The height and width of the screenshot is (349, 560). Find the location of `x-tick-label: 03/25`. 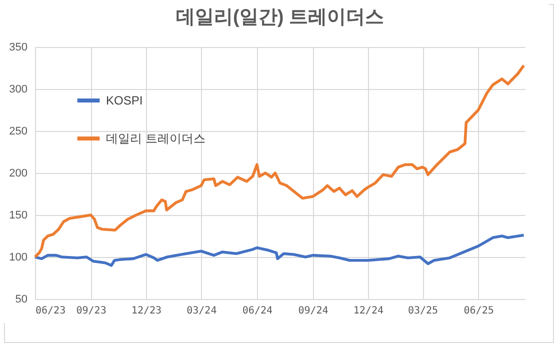

x-tick-label: 03/25 is located at coordinates (423, 311).